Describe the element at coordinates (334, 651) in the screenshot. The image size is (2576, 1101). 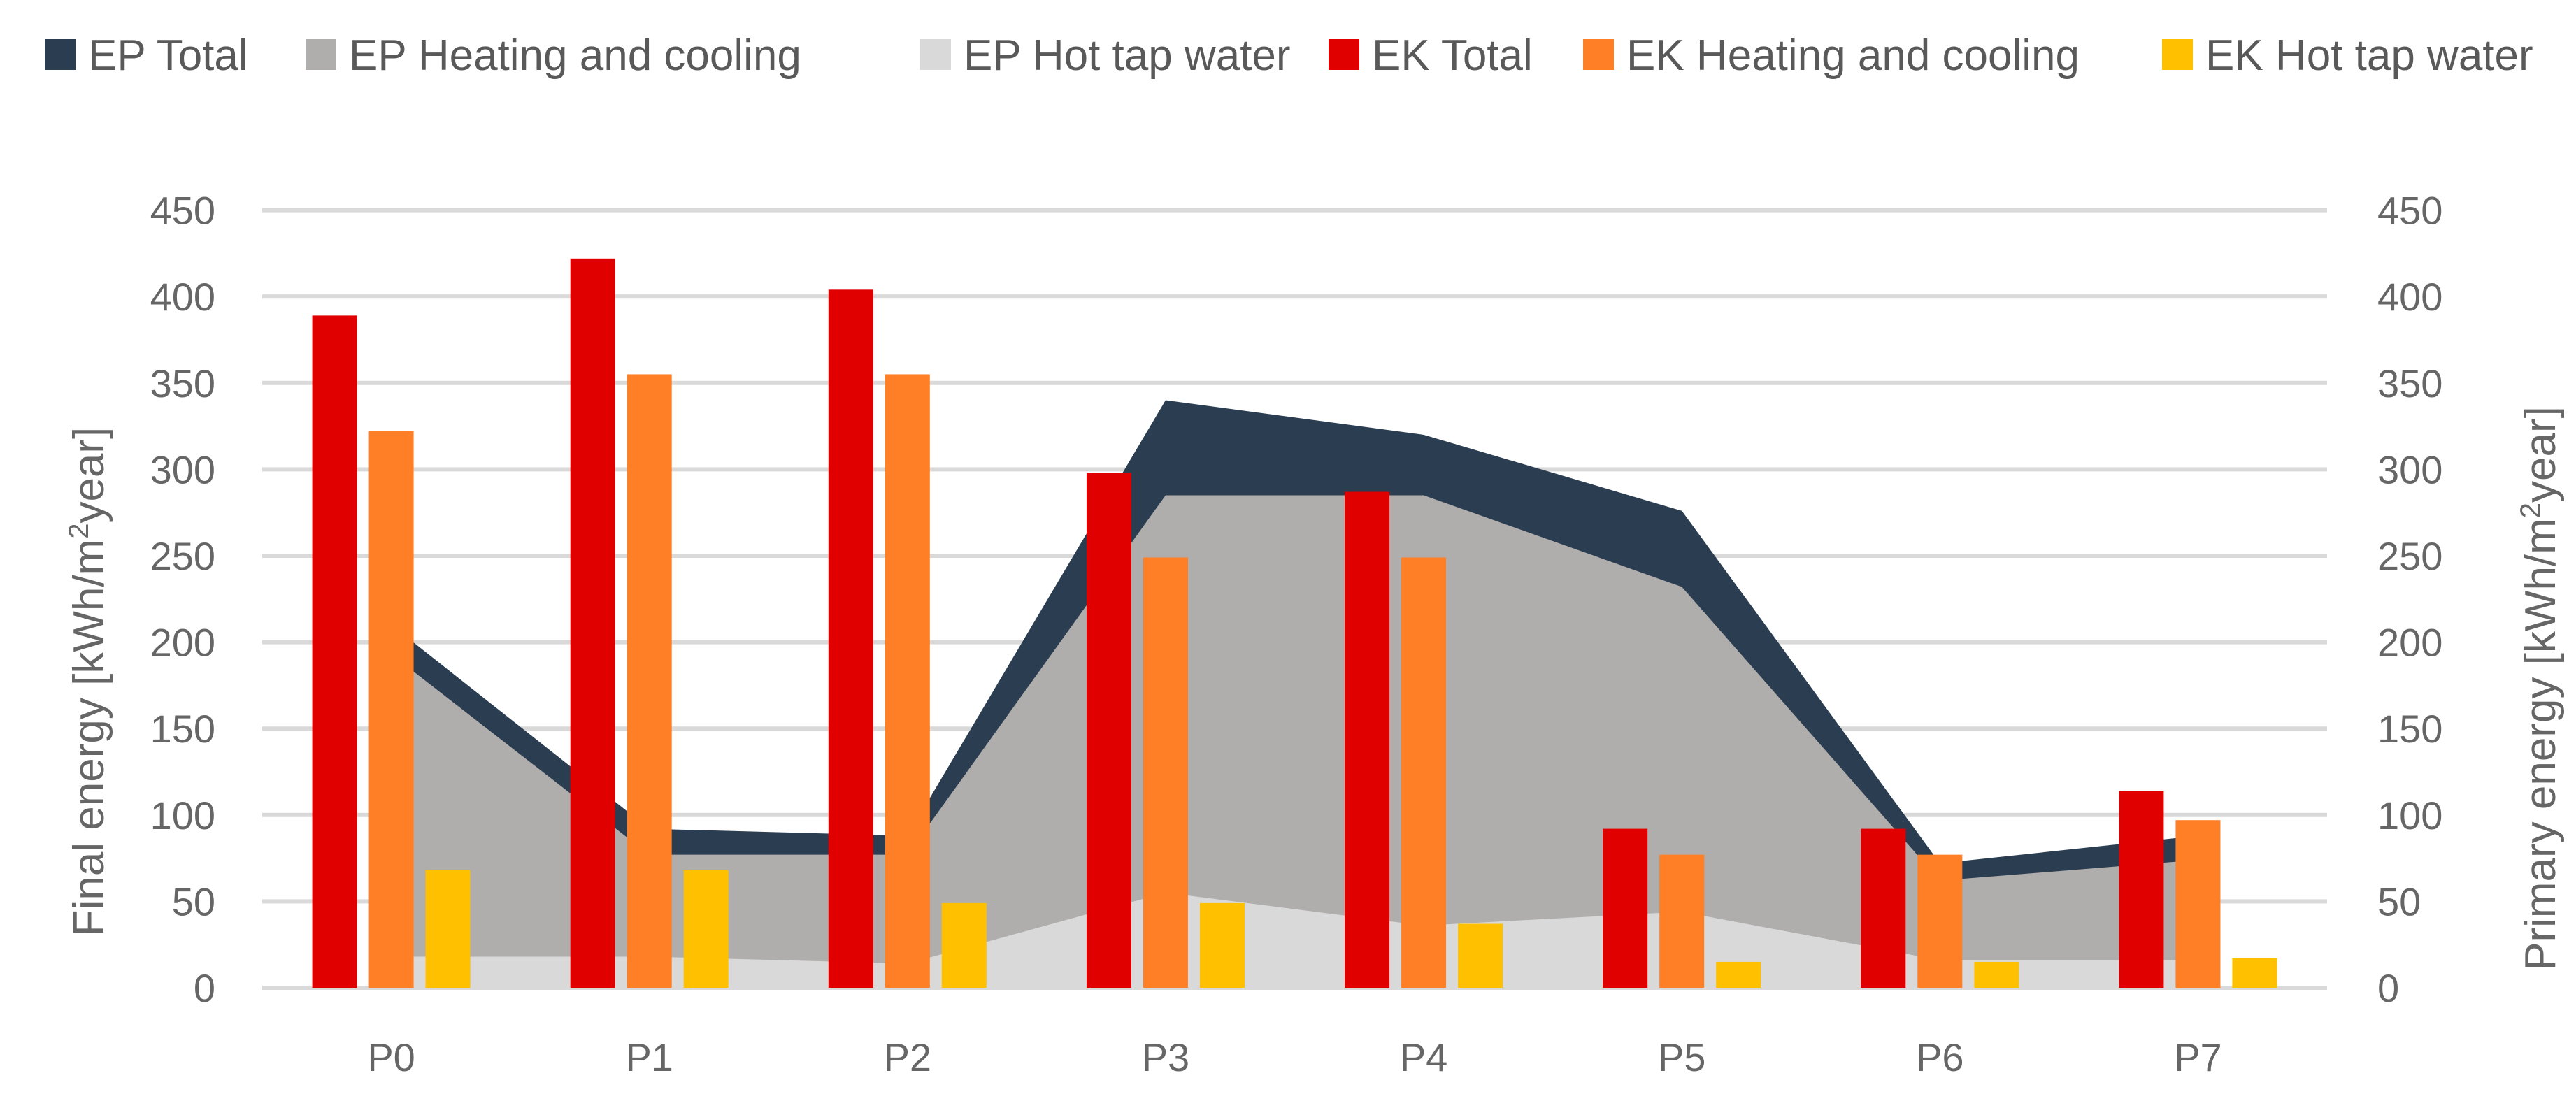
I see `bar-ek-total-p0` at that location.